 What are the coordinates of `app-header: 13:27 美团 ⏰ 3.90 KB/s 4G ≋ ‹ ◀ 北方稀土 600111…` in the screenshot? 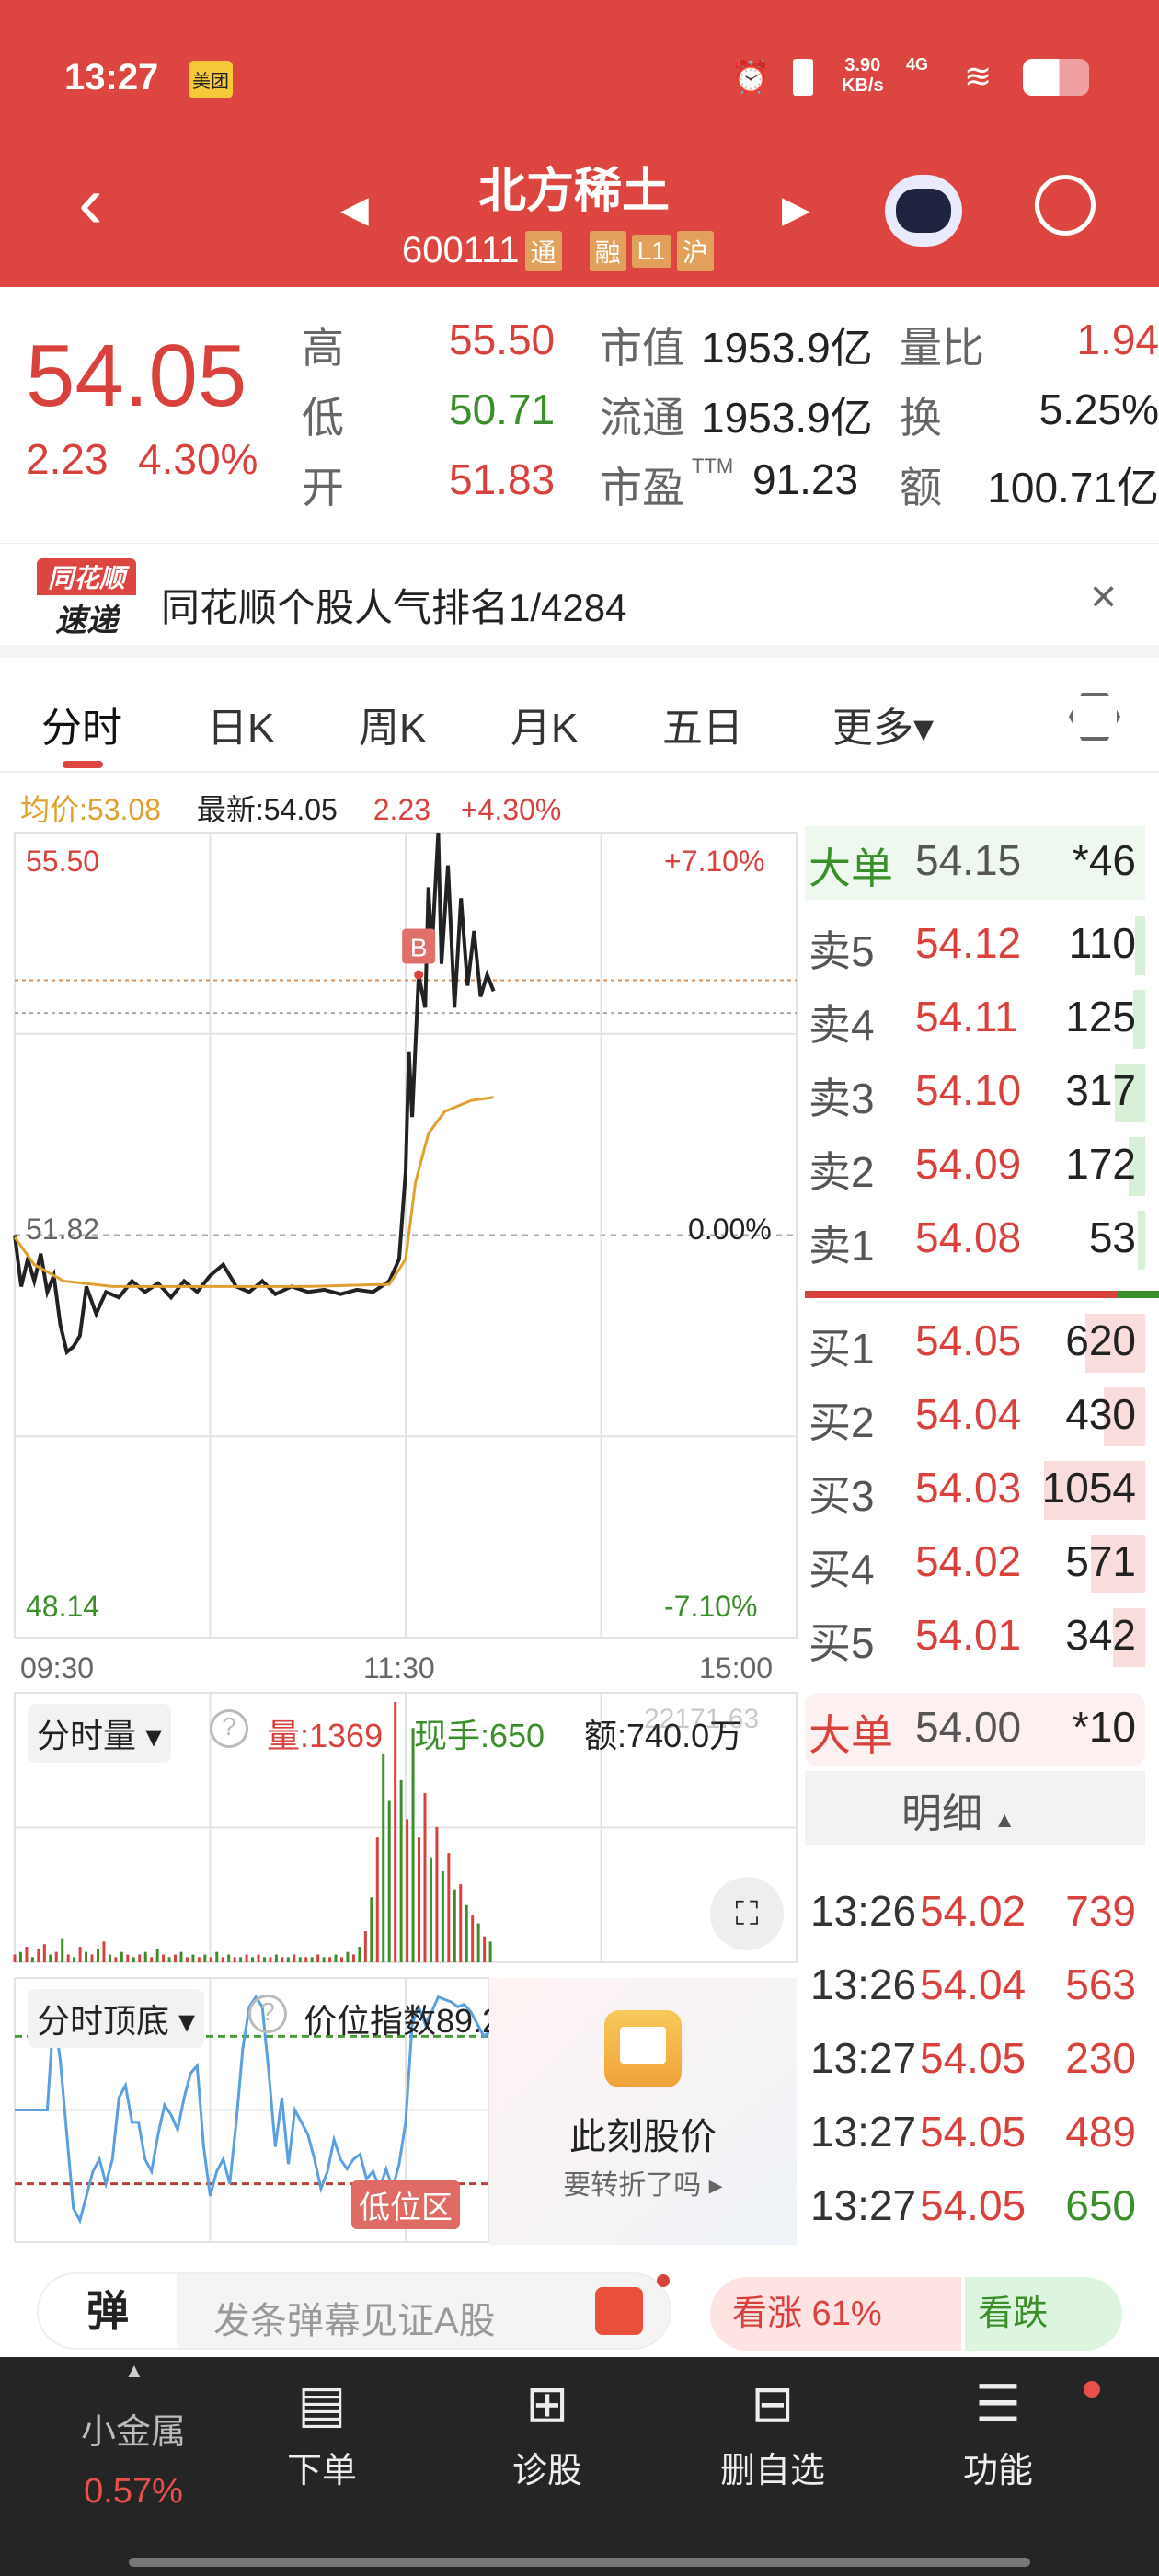 It's located at (579, 143).